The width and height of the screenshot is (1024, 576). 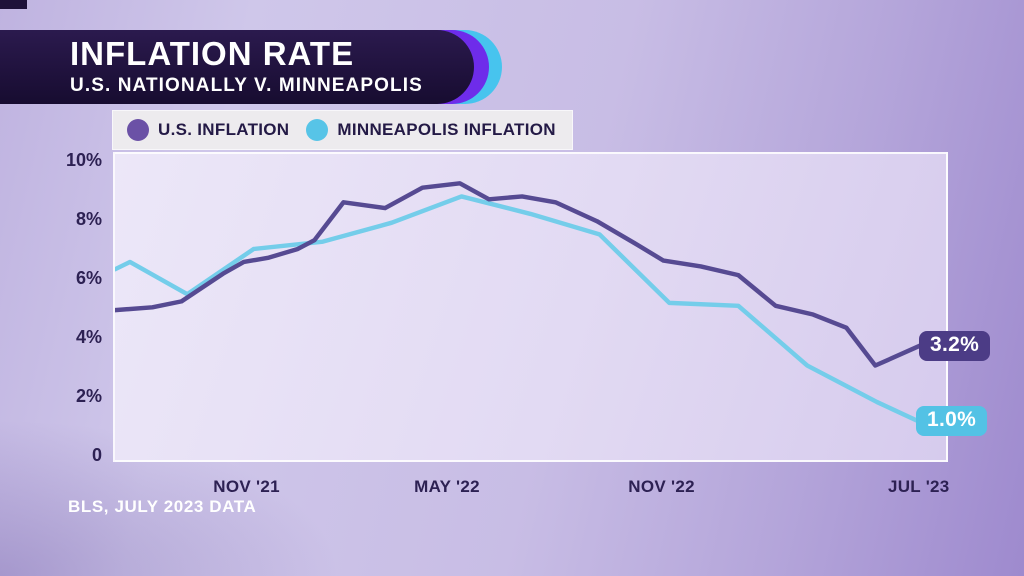 I want to click on y-tick-label-4: 4%, so click(x=88, y=336).